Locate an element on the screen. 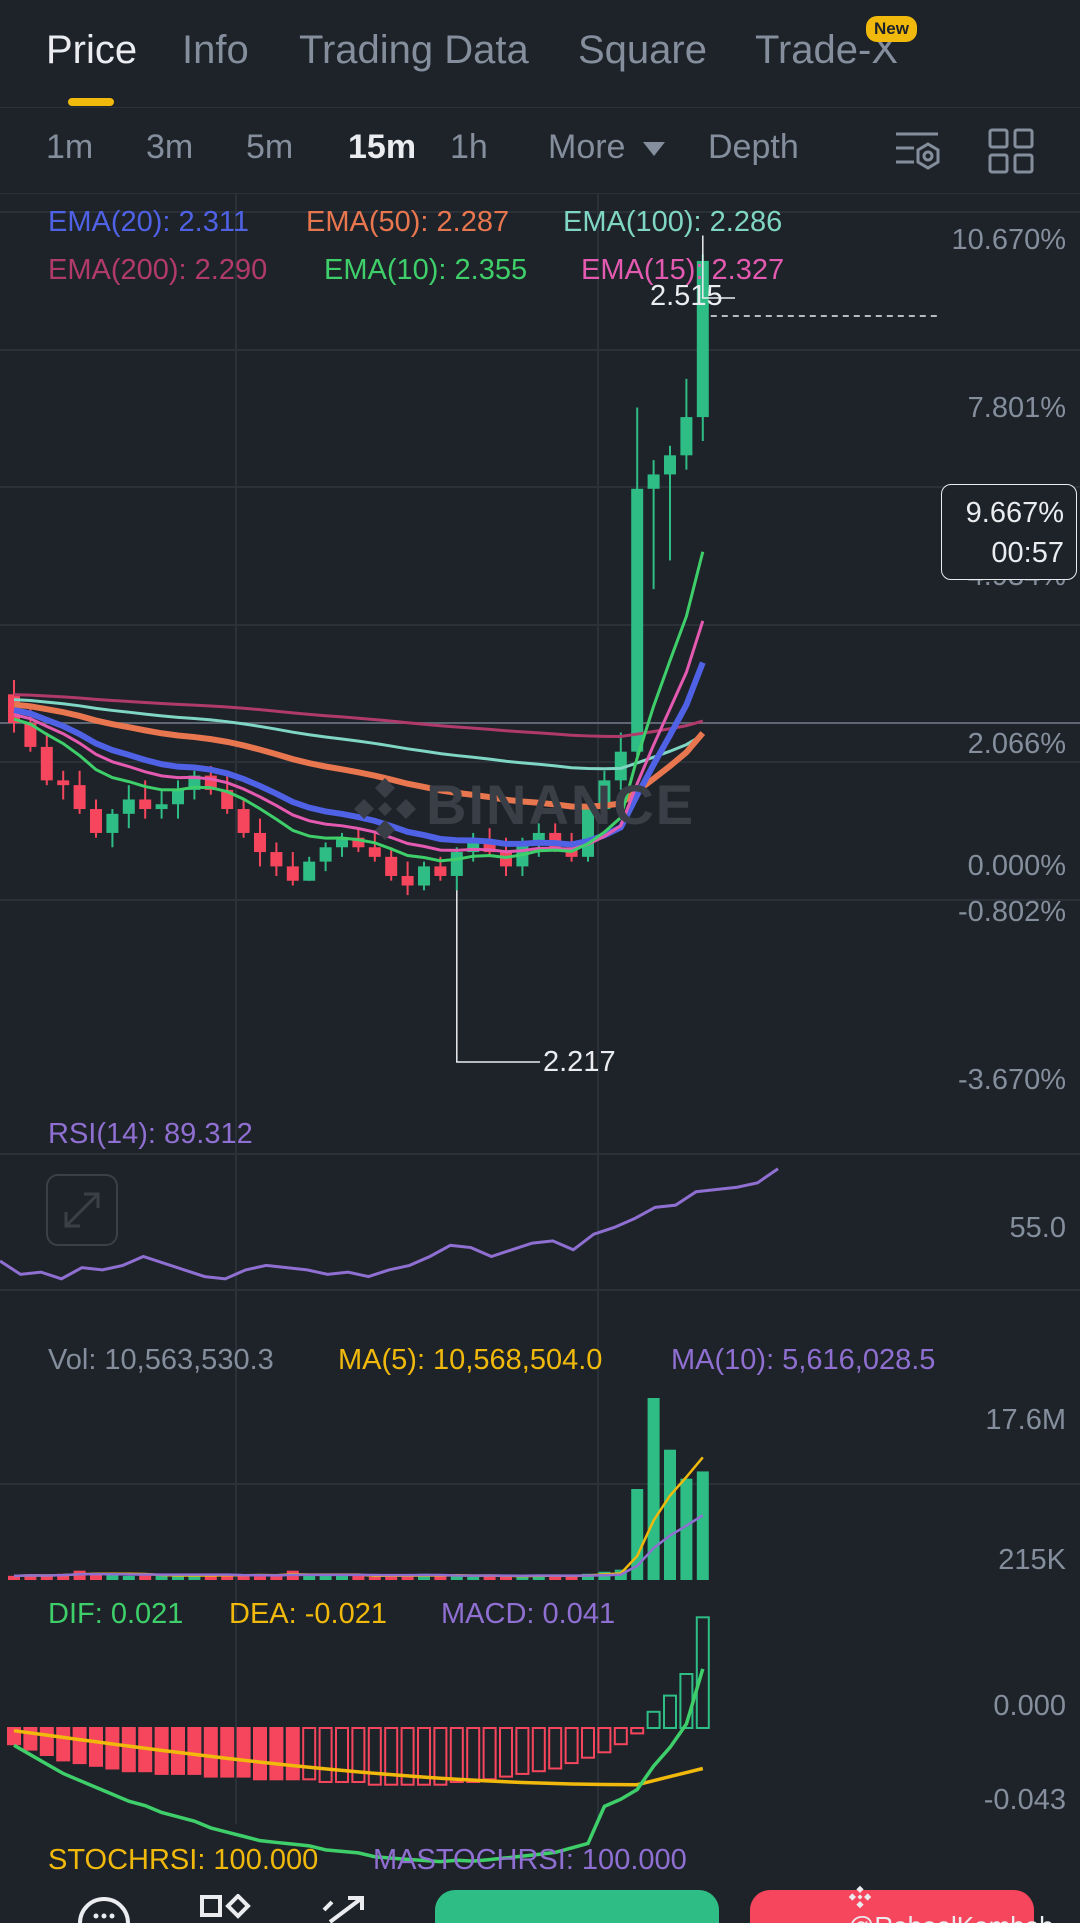  volume-axis-top: 17.6M is located at coordinates (1025, 1420).